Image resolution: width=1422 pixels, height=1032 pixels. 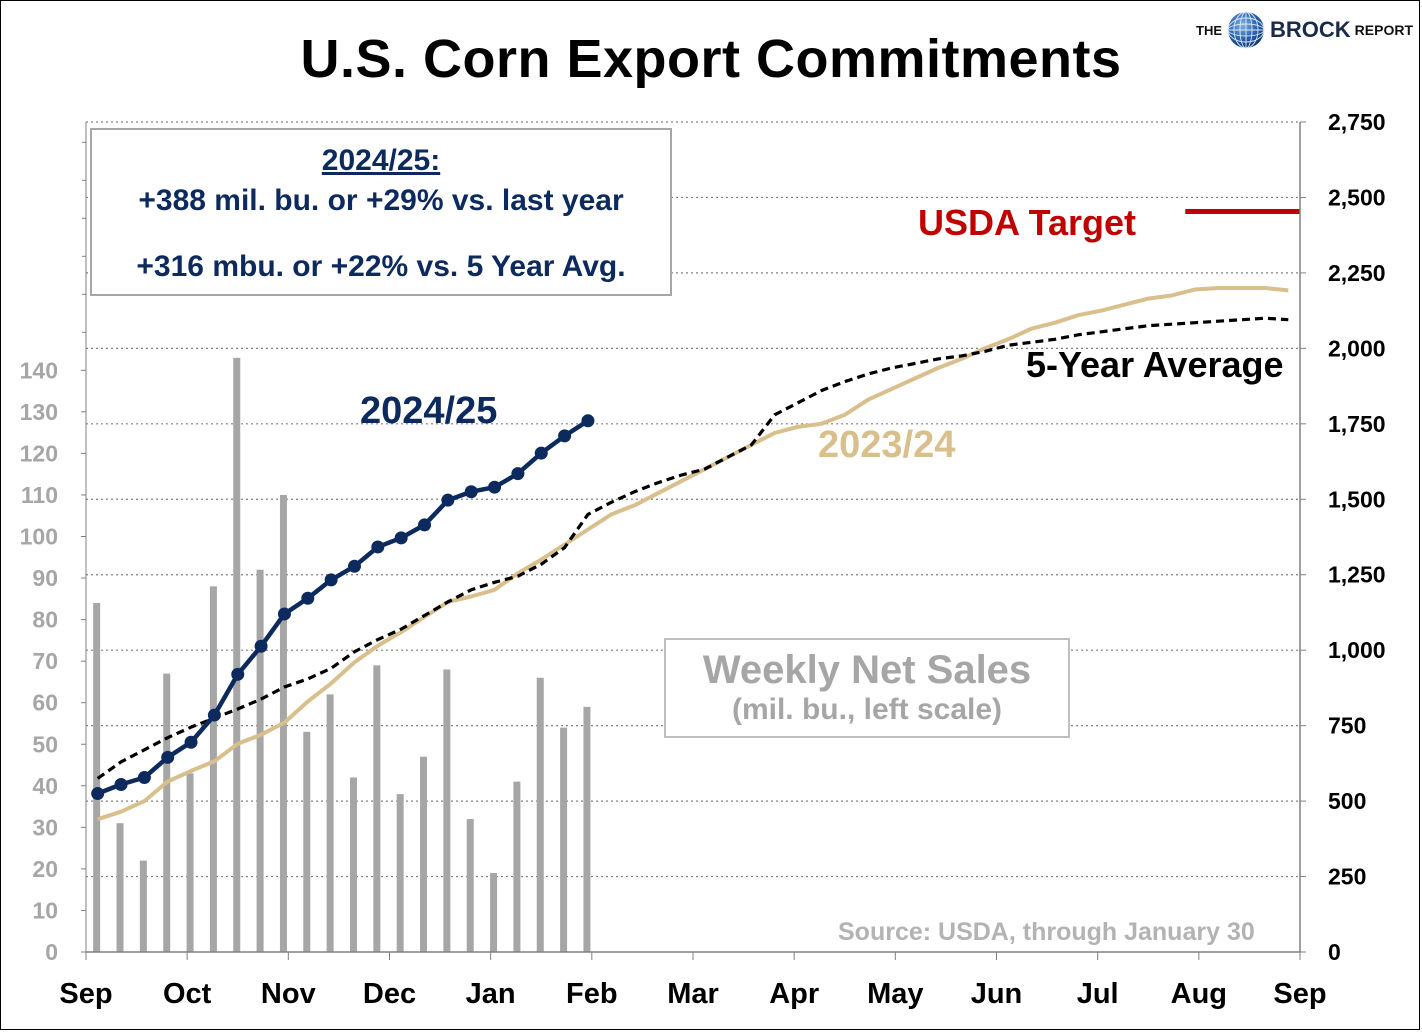 What do you see at coordinates (1347, 877) in the screenshot?
I see `right-axis-label: 250` at bounding box center [1347, 877].